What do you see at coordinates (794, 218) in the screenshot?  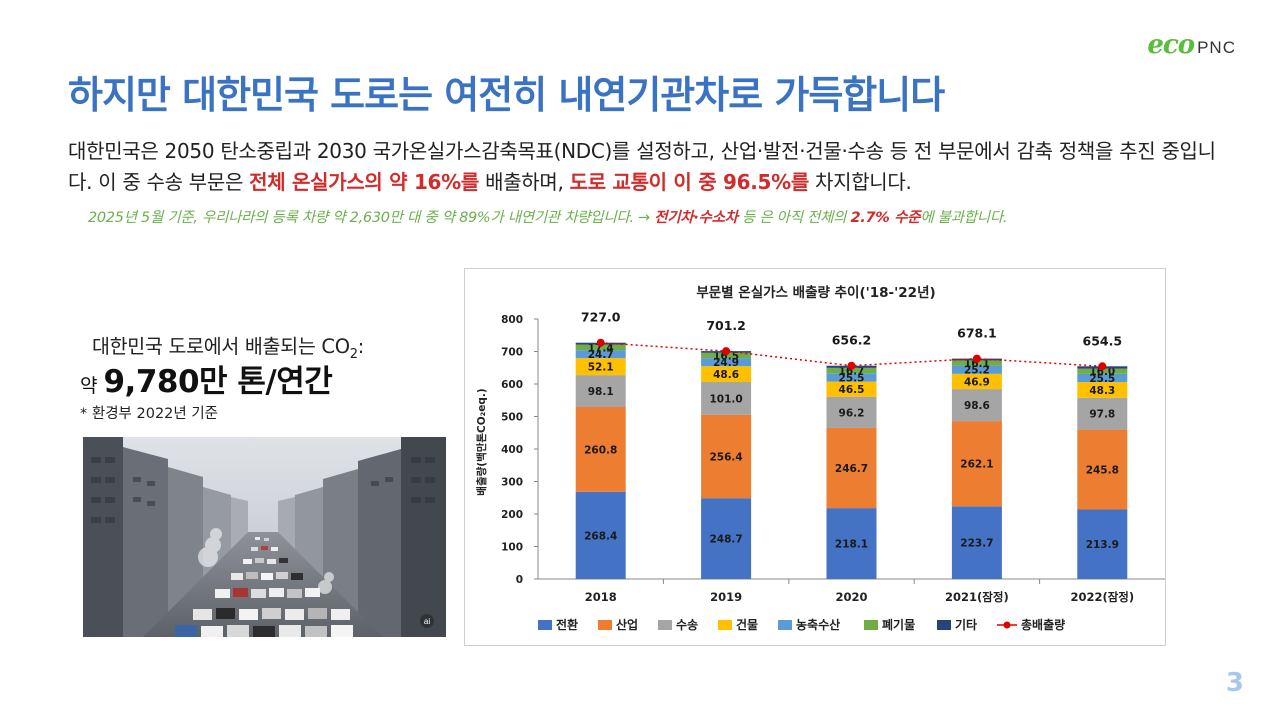 I see `note-text: 등 은 아직 전체의` at bounding box center [794, 218].